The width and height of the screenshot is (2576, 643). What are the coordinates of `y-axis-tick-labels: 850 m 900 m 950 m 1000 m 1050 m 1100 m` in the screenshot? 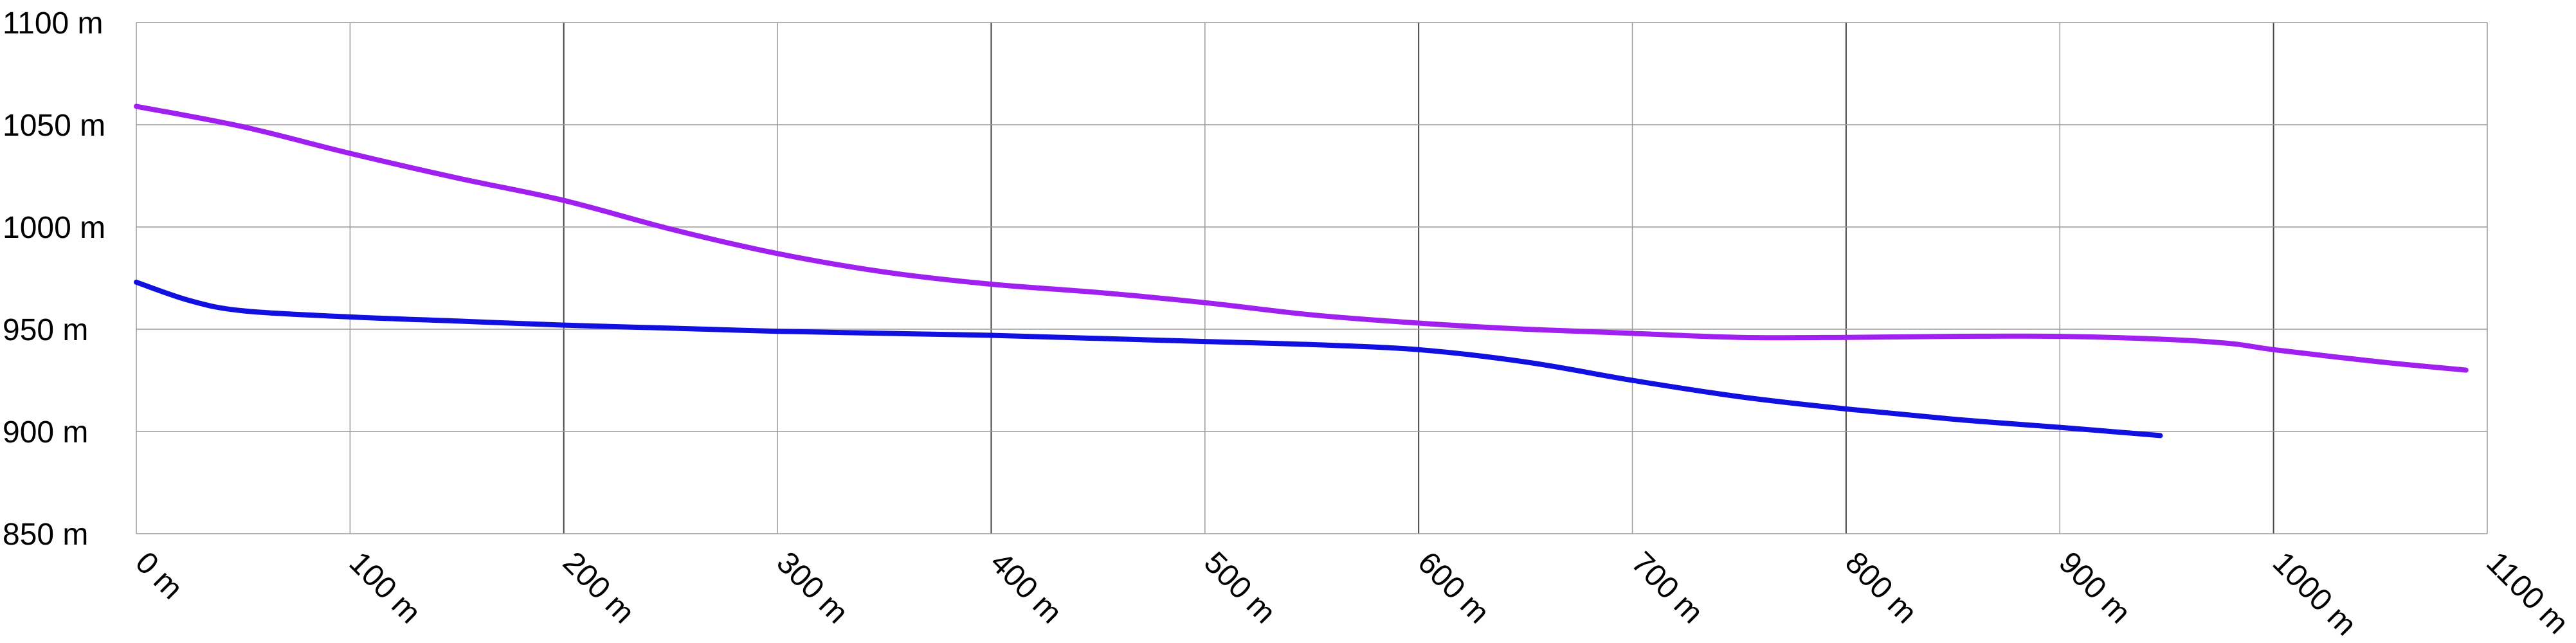 It's located at (54, 279).